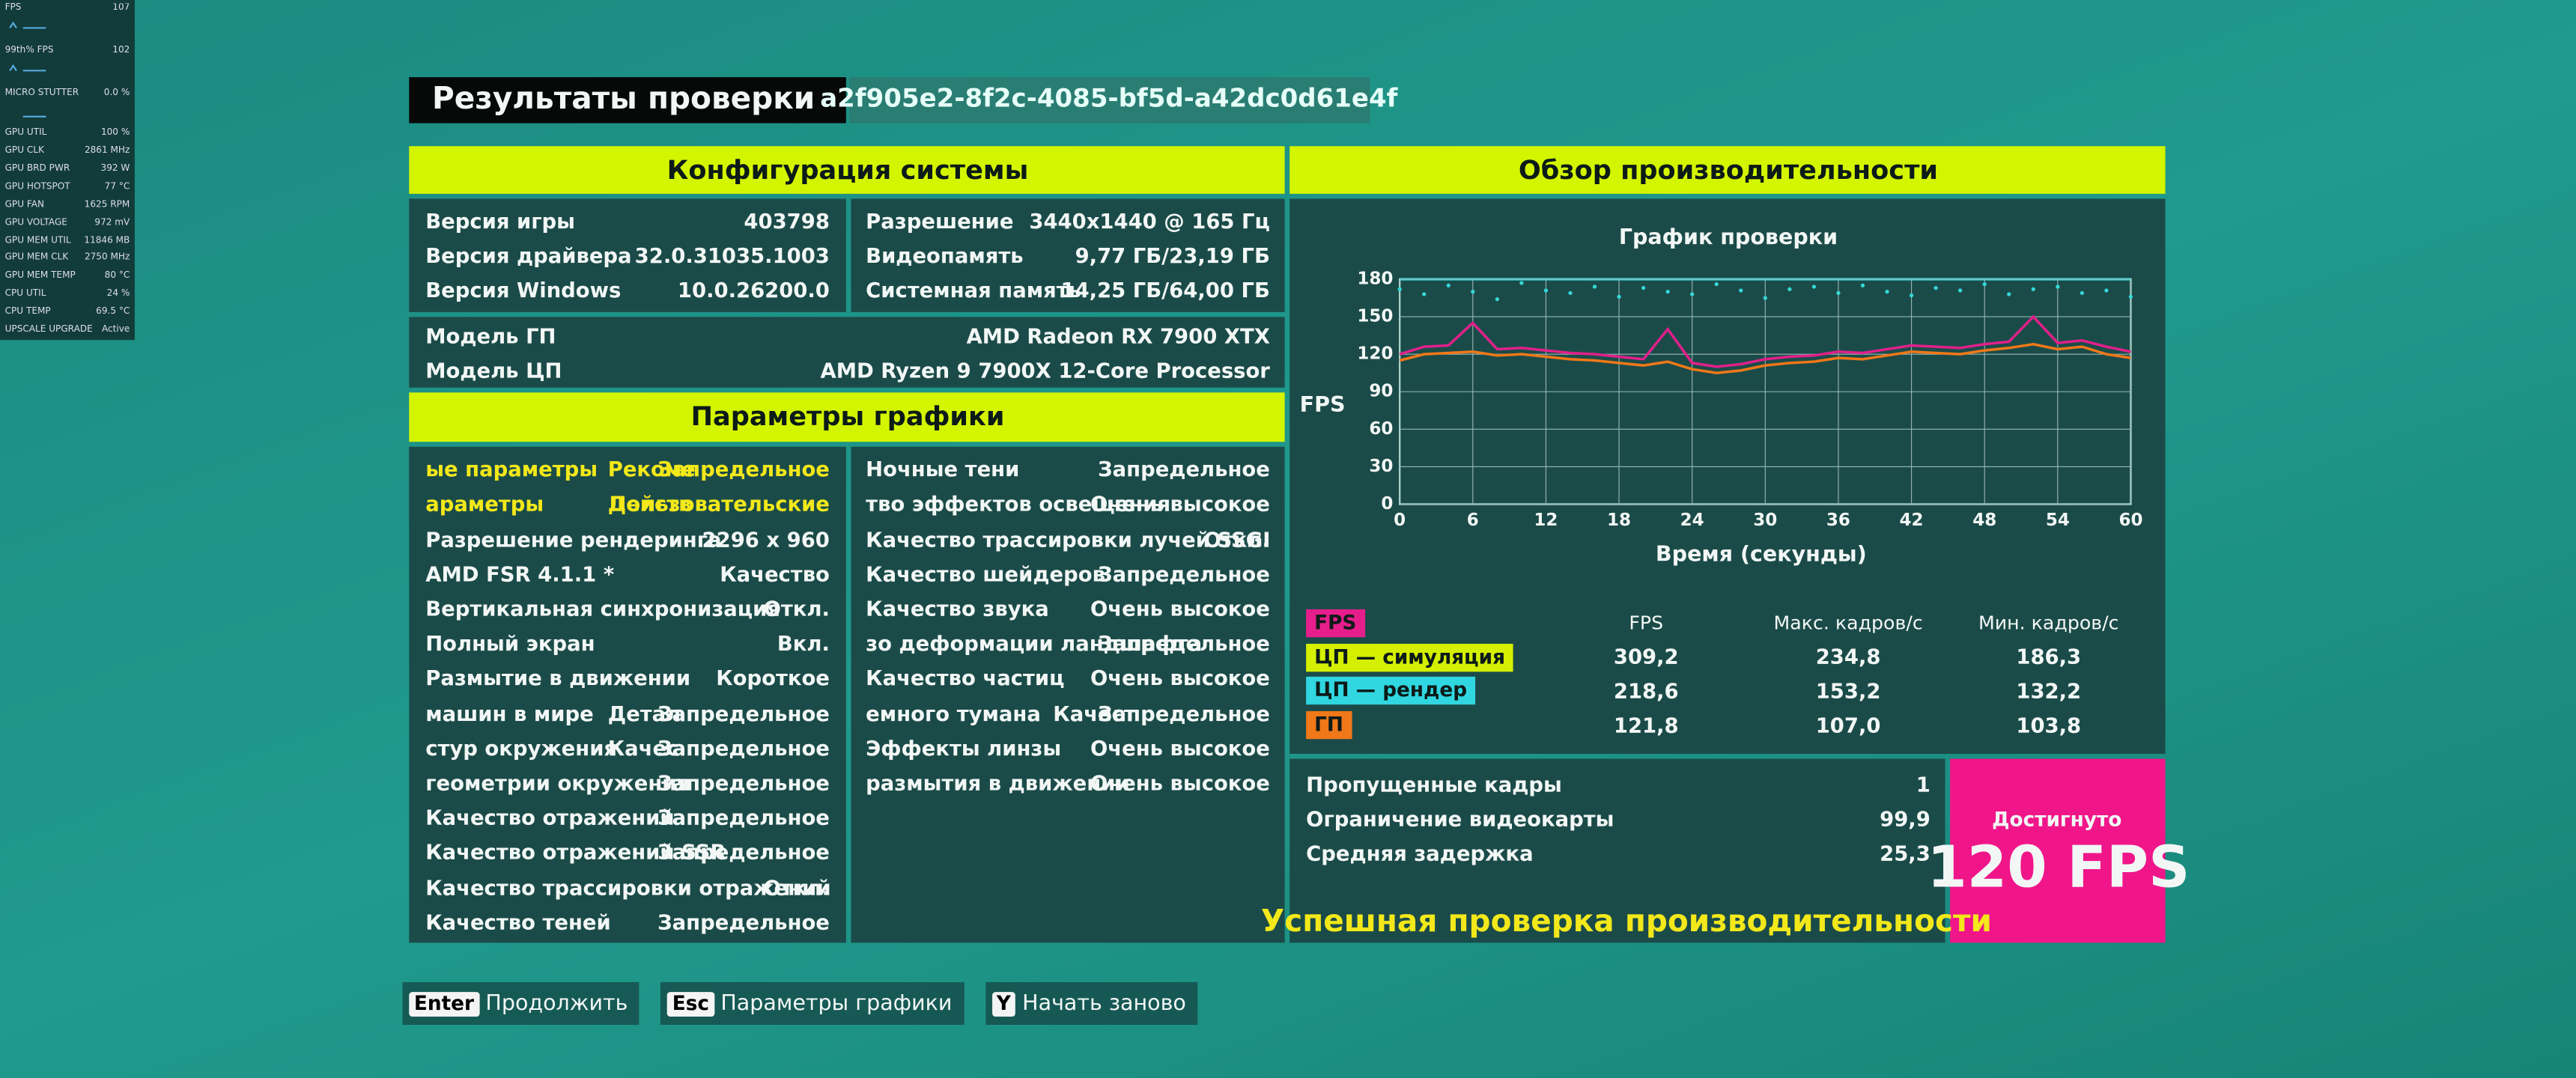 The image size is (2576, 1078). Describe the element at coordinates (2057, 819) in the screenshot. I see `achieved-label: Достигнуто` at that location.